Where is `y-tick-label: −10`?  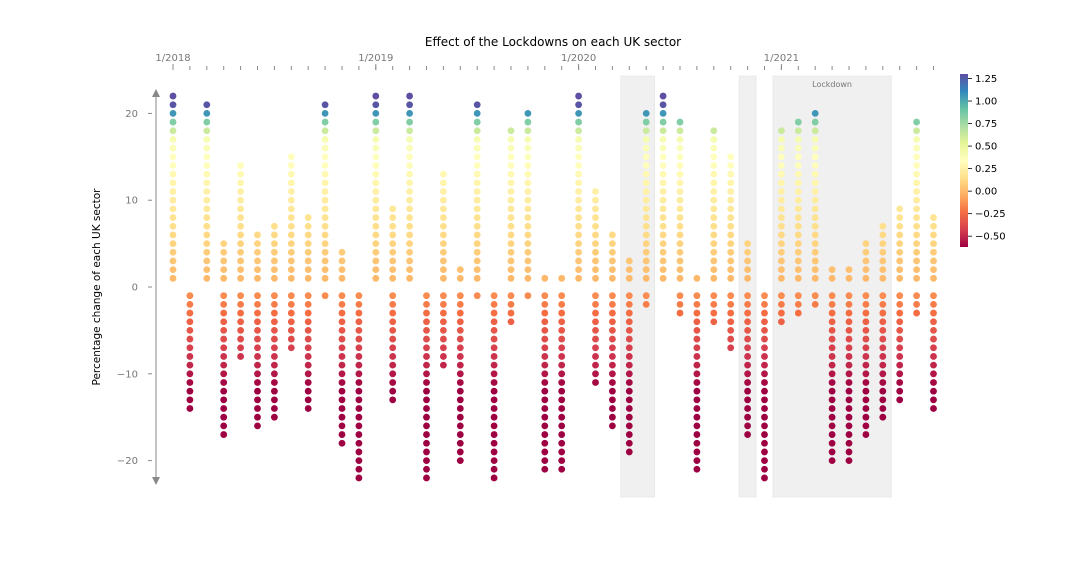 y-tick-label: −10 is located at coordinates (127, 374).